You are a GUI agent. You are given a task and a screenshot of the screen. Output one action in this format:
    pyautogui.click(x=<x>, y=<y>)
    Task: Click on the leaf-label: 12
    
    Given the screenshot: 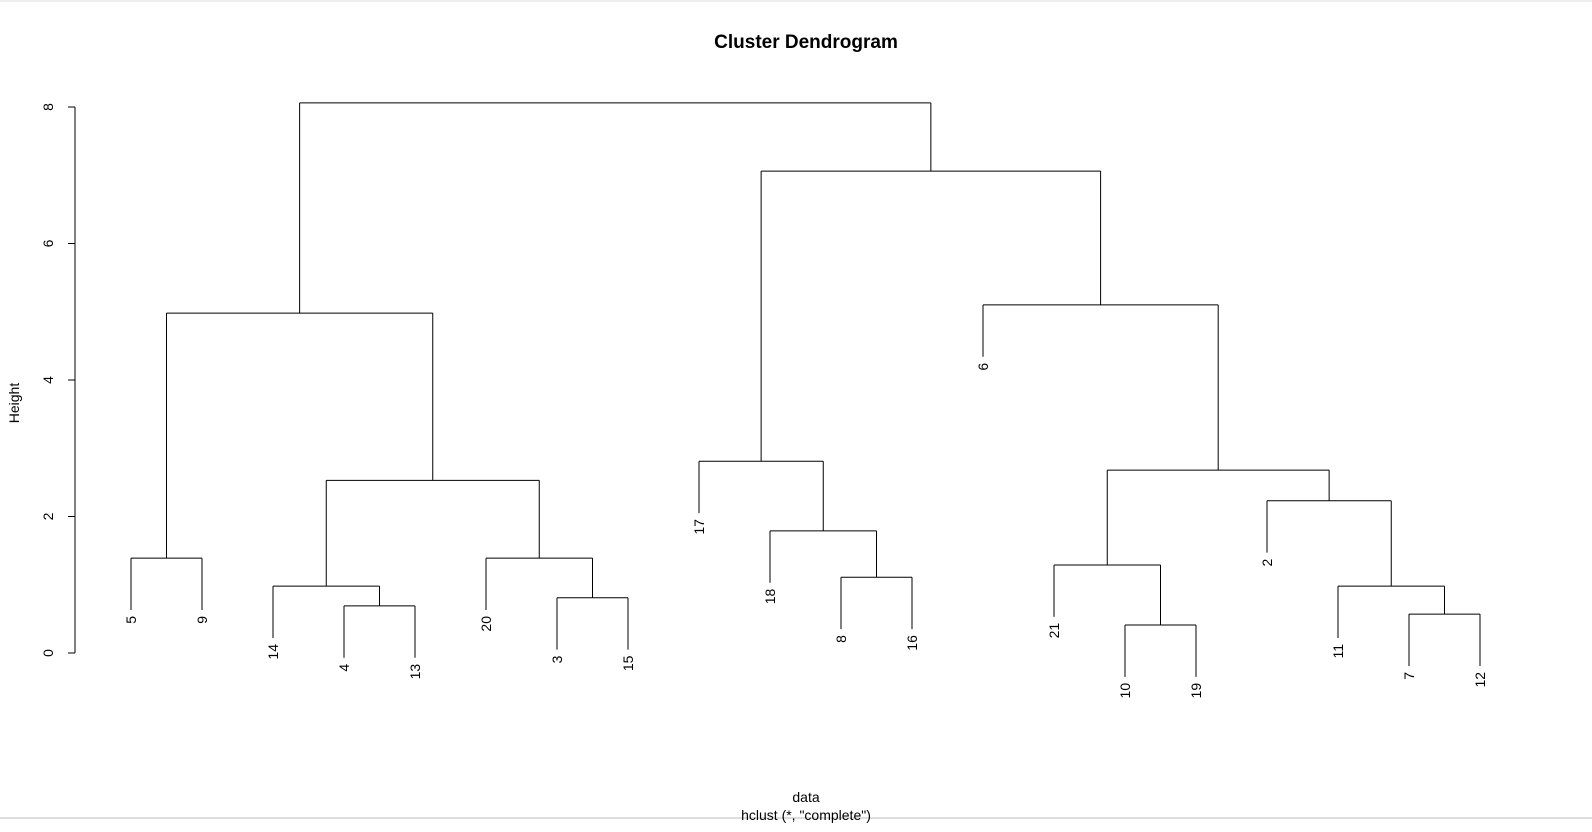 What is the action you would take?
    pyautogui.click(x=1480, y=680)
    